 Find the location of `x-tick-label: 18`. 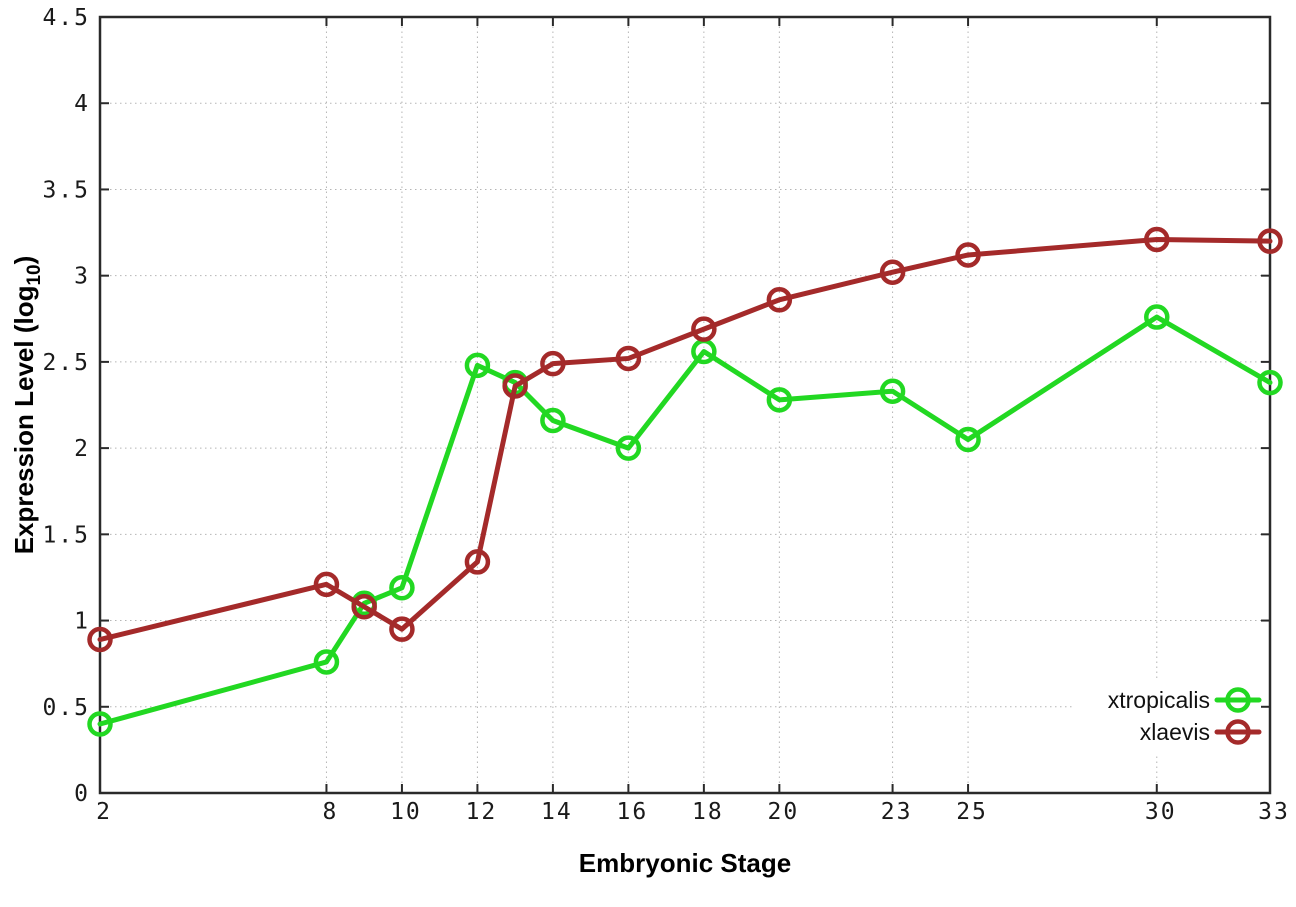

x-tick-label: 18 is located at coordinates (708, 812).